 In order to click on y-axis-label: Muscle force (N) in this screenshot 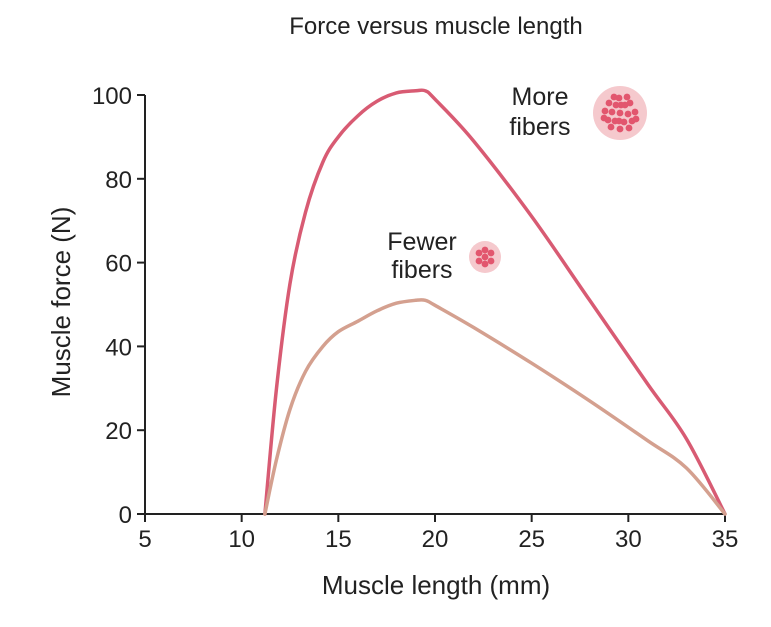, I will do `click(61, 302)`.